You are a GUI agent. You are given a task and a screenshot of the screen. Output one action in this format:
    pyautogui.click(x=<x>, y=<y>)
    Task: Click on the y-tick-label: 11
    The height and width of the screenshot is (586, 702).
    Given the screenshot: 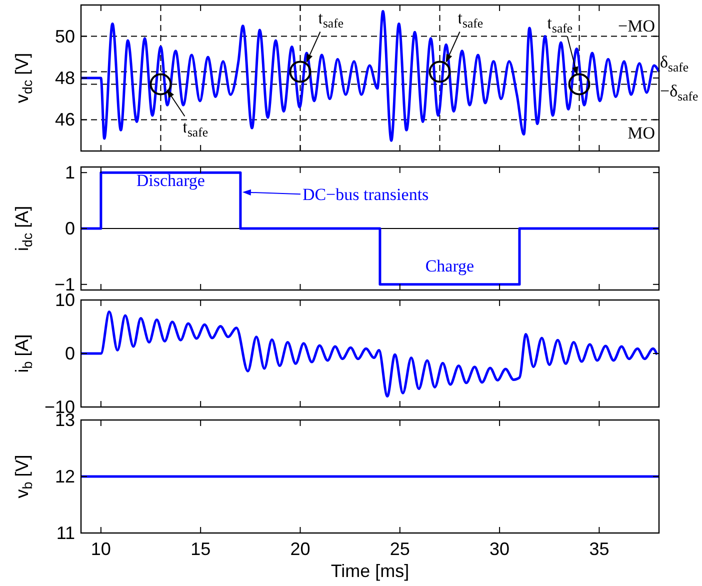 What is the action you would take?
    pyautogui.click(x=65, y=533)
    